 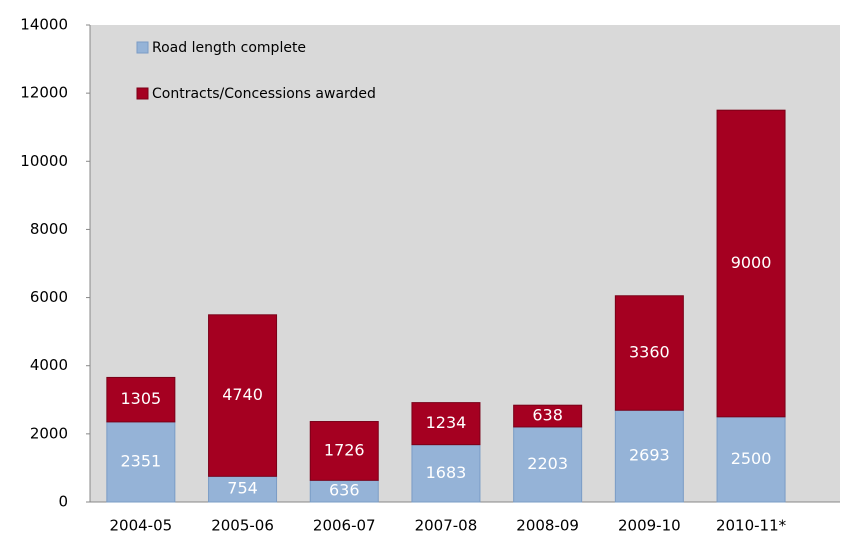 I want to click on value-label: 1726, so click(x=344, y=449).